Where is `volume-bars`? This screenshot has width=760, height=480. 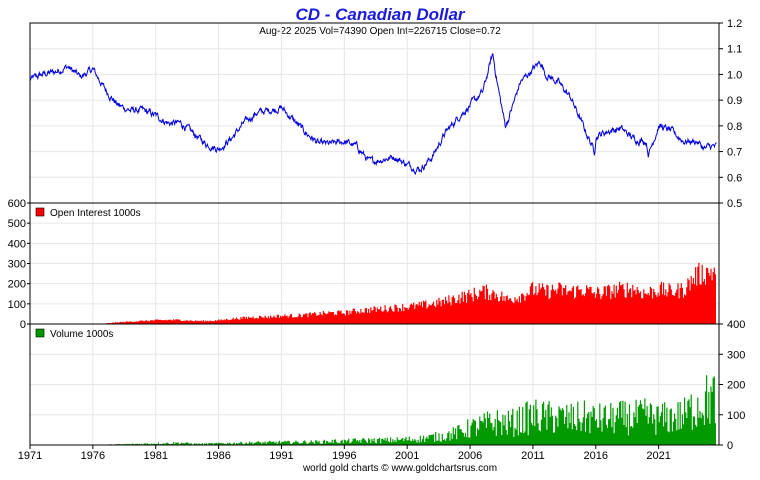
volume-bars is located at coordinates (410, 410).